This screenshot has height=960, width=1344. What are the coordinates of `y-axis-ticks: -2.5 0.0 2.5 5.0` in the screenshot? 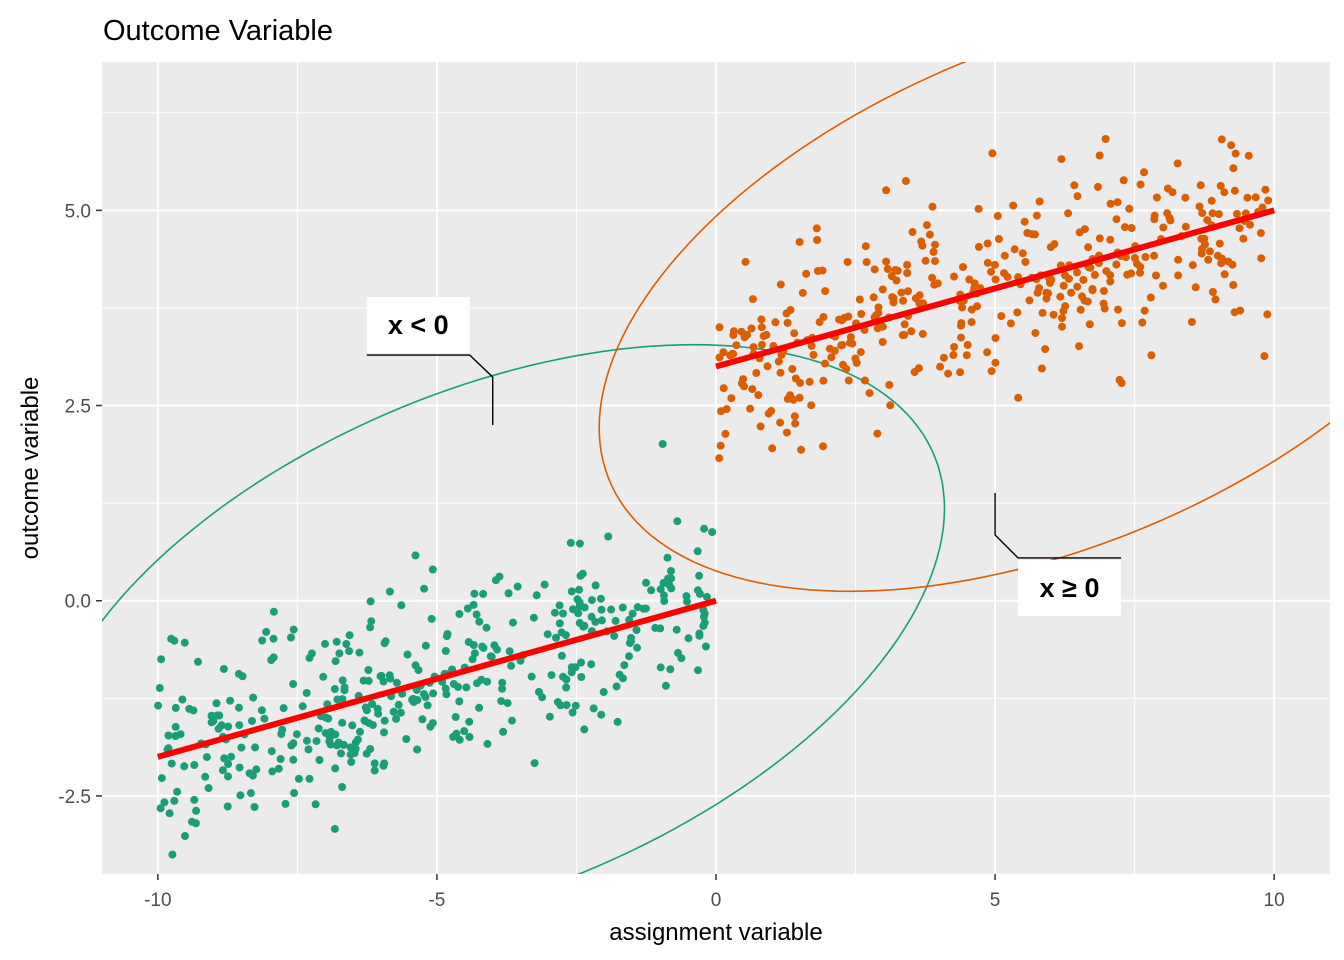 It's located at (80, 504).